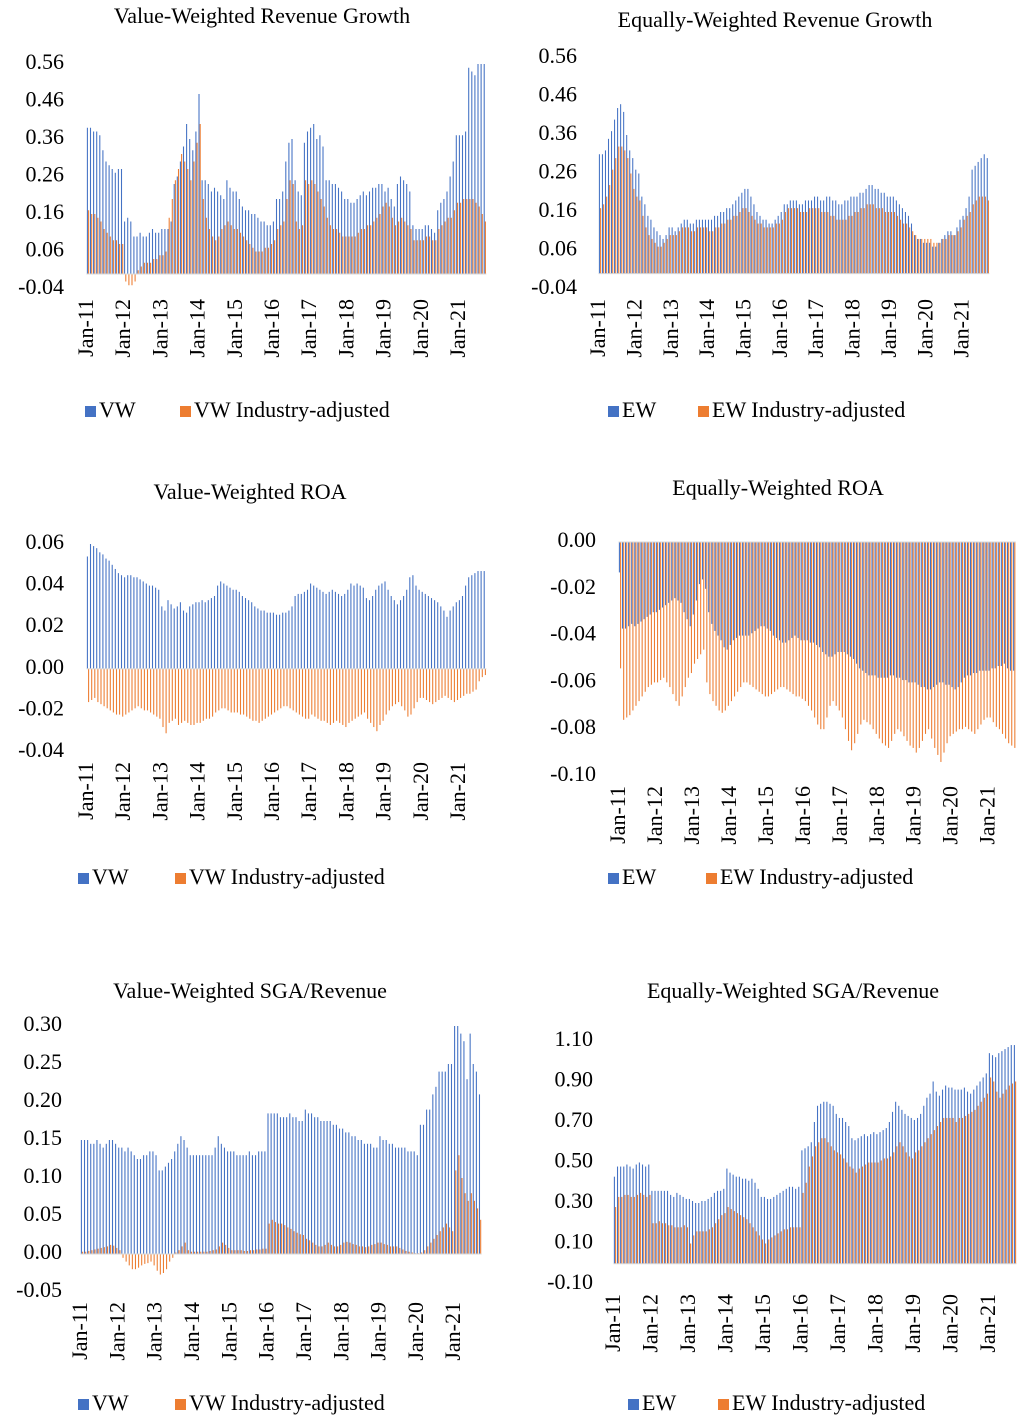 The image size is (1020, 1423). What do you see at coordinates (659, 1402) in the screenshot?
I see `legend-label: EW` at bounding box center [659, 1402].